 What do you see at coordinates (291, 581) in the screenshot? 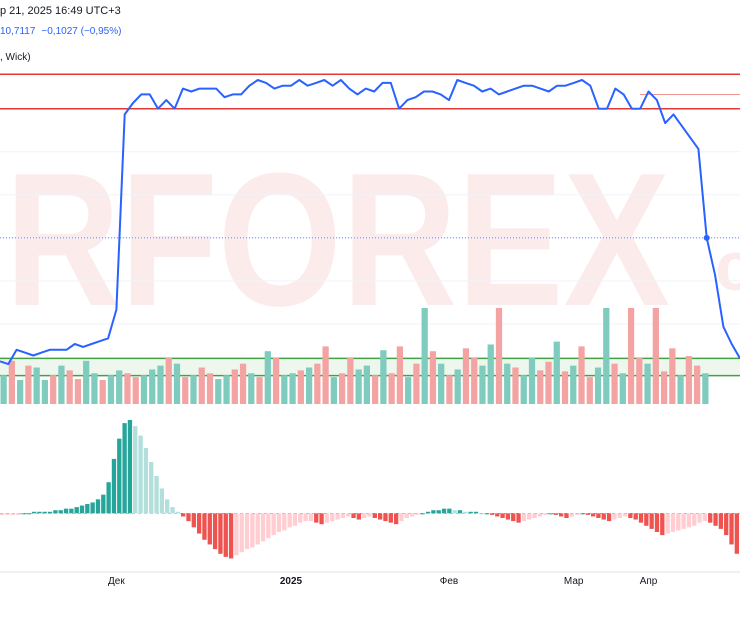
I see `time-tick-label: 2025` at bounding box center [291, 581].